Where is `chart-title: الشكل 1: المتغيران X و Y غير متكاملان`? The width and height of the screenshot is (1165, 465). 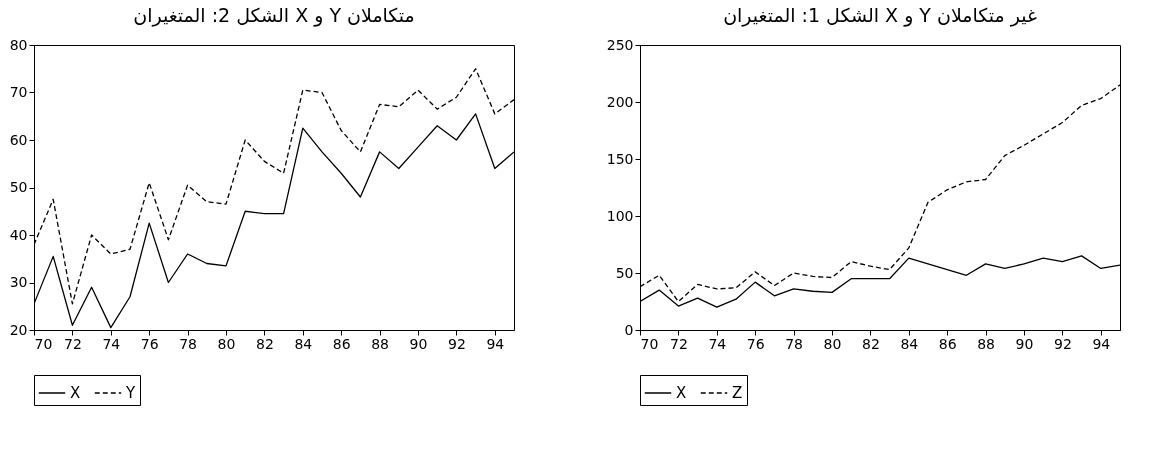
chart-title: الشكل 1: المتغيران X و Y غير متكاملان is located at coordinates (880, 15).